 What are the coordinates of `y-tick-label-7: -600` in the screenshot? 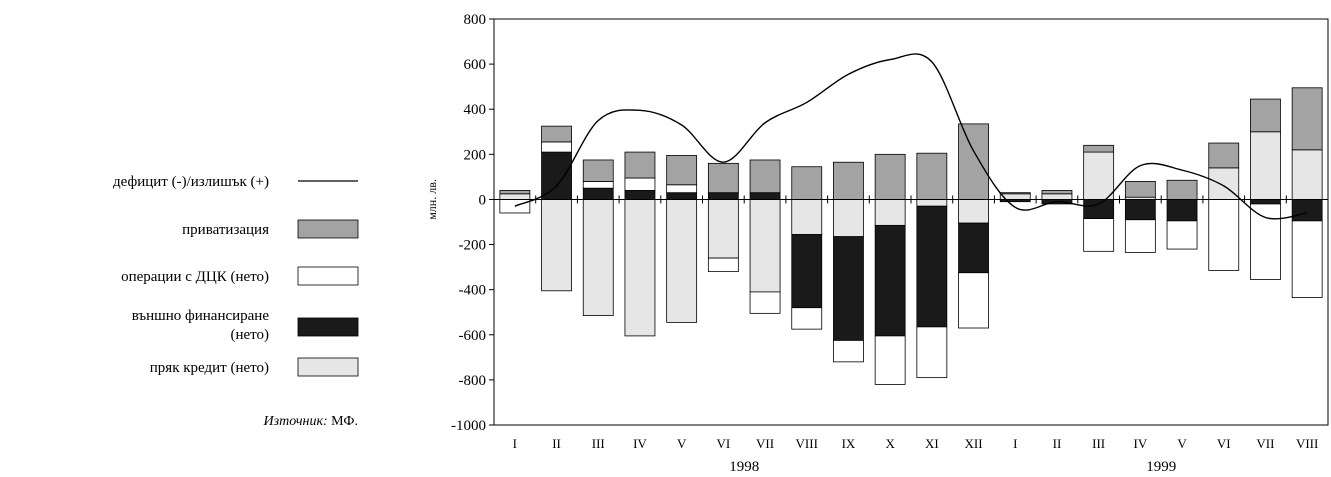 It's located at (473, 336).